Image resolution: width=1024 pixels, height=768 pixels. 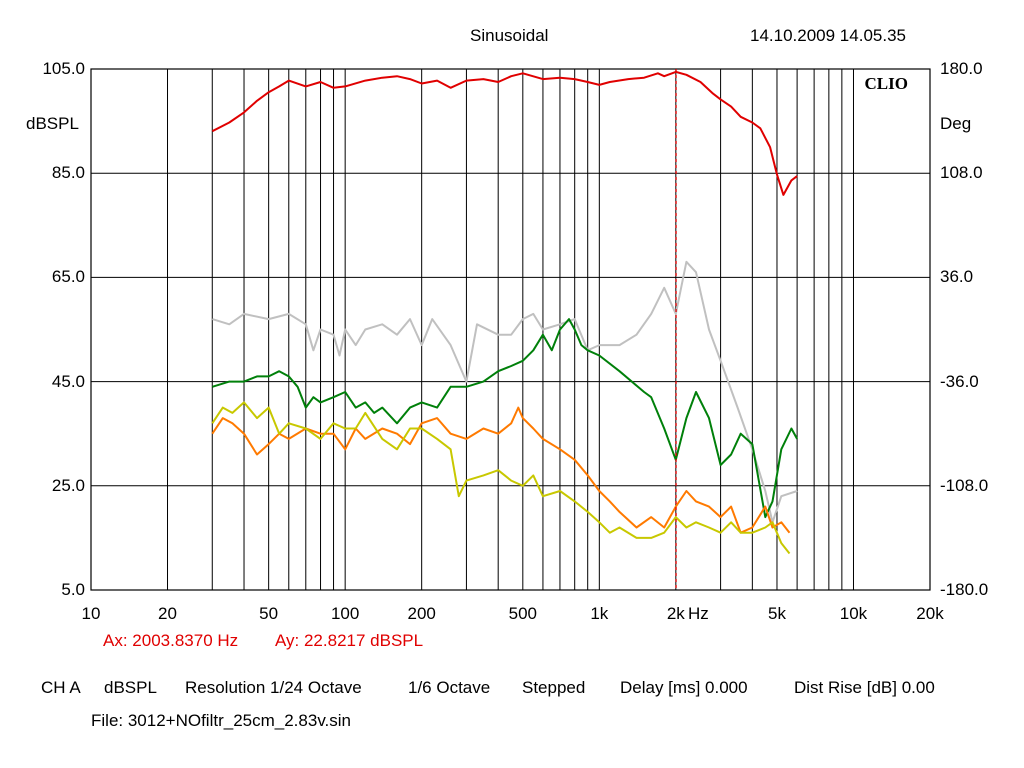 I want to click on x-tick-label: 2k, so click(x=675, y=613).